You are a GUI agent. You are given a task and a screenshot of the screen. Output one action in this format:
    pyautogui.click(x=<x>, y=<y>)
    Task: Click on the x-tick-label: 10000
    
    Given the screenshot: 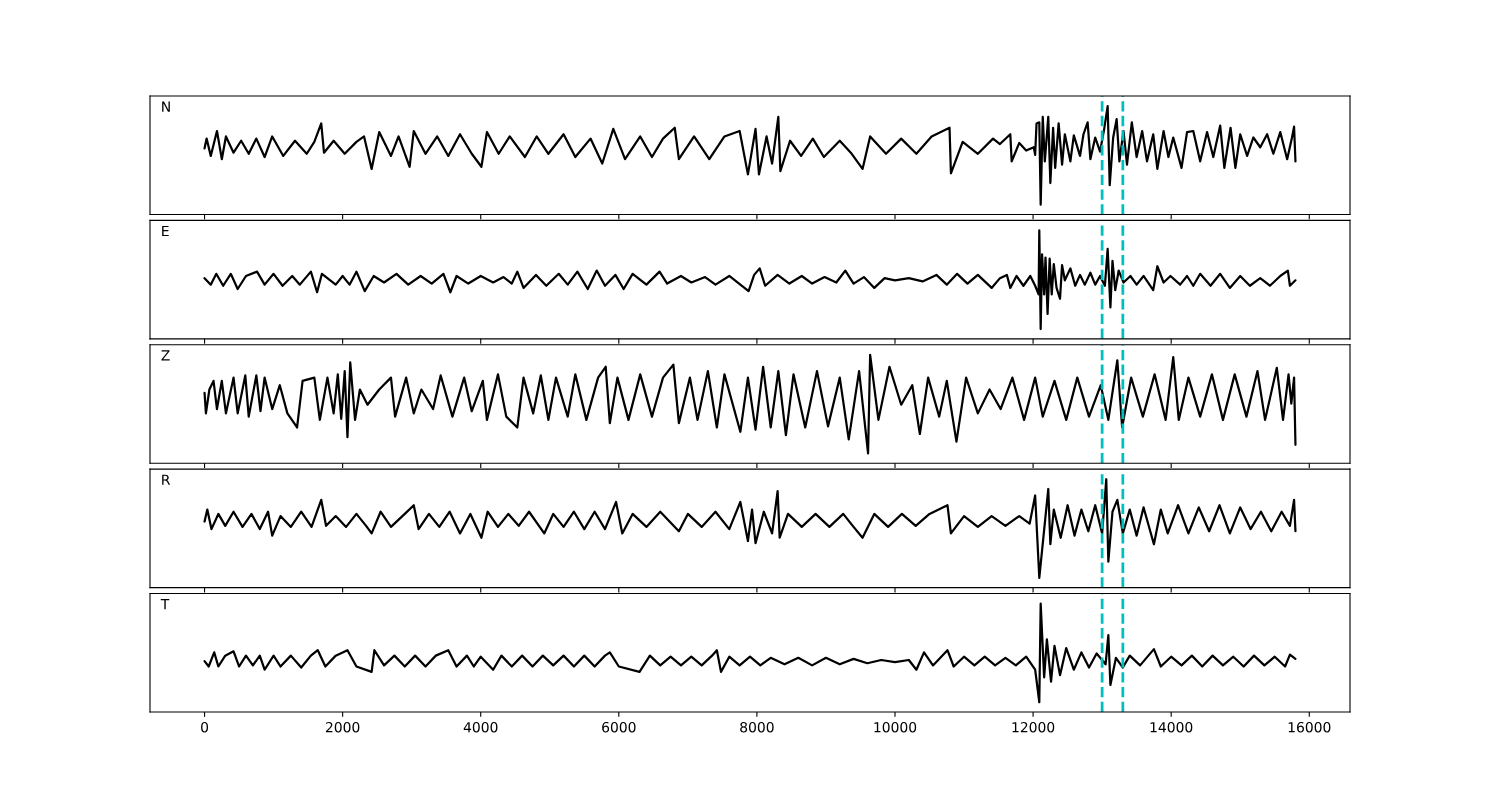 What is the action you would take?
    pyautogui.click(x=895, y=727)
    